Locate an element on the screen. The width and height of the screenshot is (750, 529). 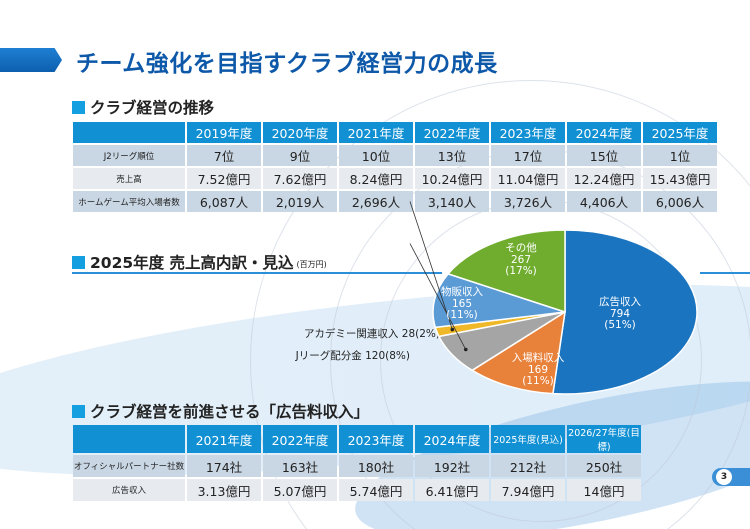
table-cell: 180社 is located at coordinates (376, 466).